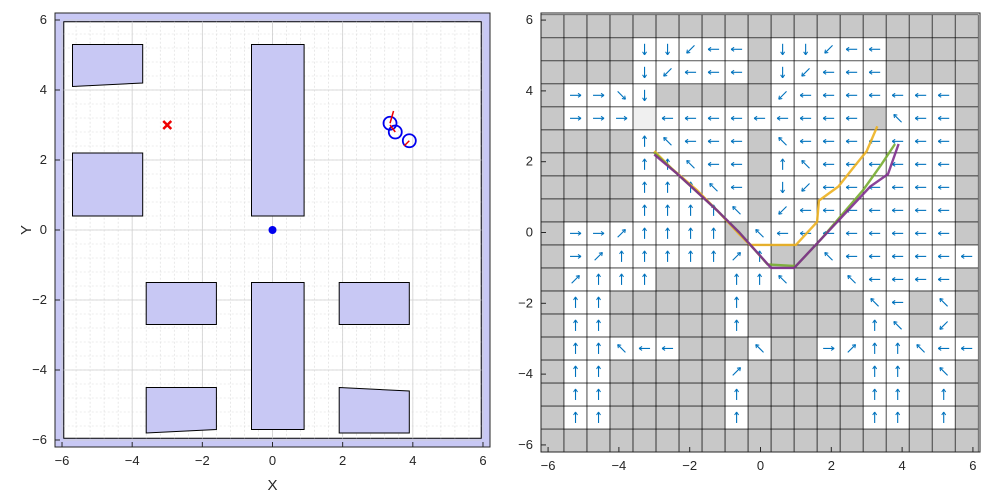  What do you see at coordinates (43, 159) in the screenshot?
I see `y-tick-label: 2` at bounding box center [43, 159].